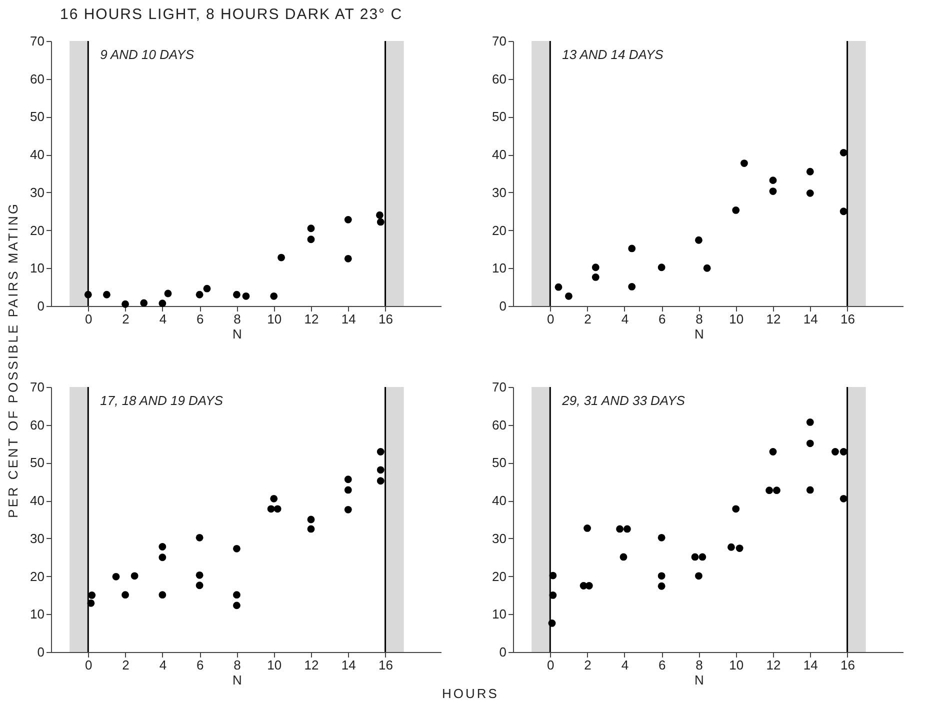 The width and height of the screenshot is (941, 707). I want to click on x-tick-label: 10, so click(274, 665).